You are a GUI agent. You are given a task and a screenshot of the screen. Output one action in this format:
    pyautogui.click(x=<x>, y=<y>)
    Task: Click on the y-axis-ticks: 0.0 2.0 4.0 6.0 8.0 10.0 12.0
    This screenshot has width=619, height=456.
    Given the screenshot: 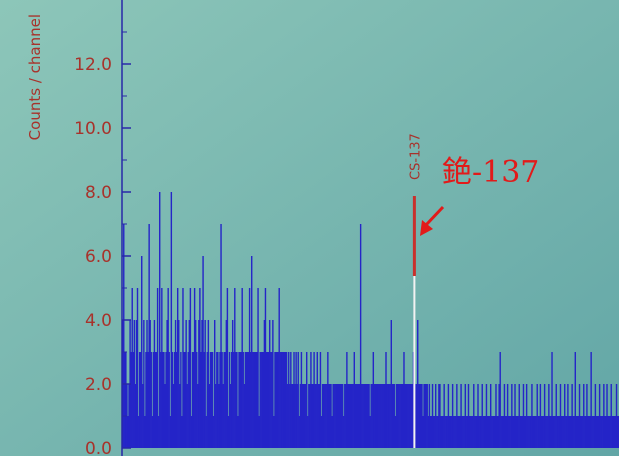 What is the action you would take?
    pyautogui.click(x=102, y=243)
    